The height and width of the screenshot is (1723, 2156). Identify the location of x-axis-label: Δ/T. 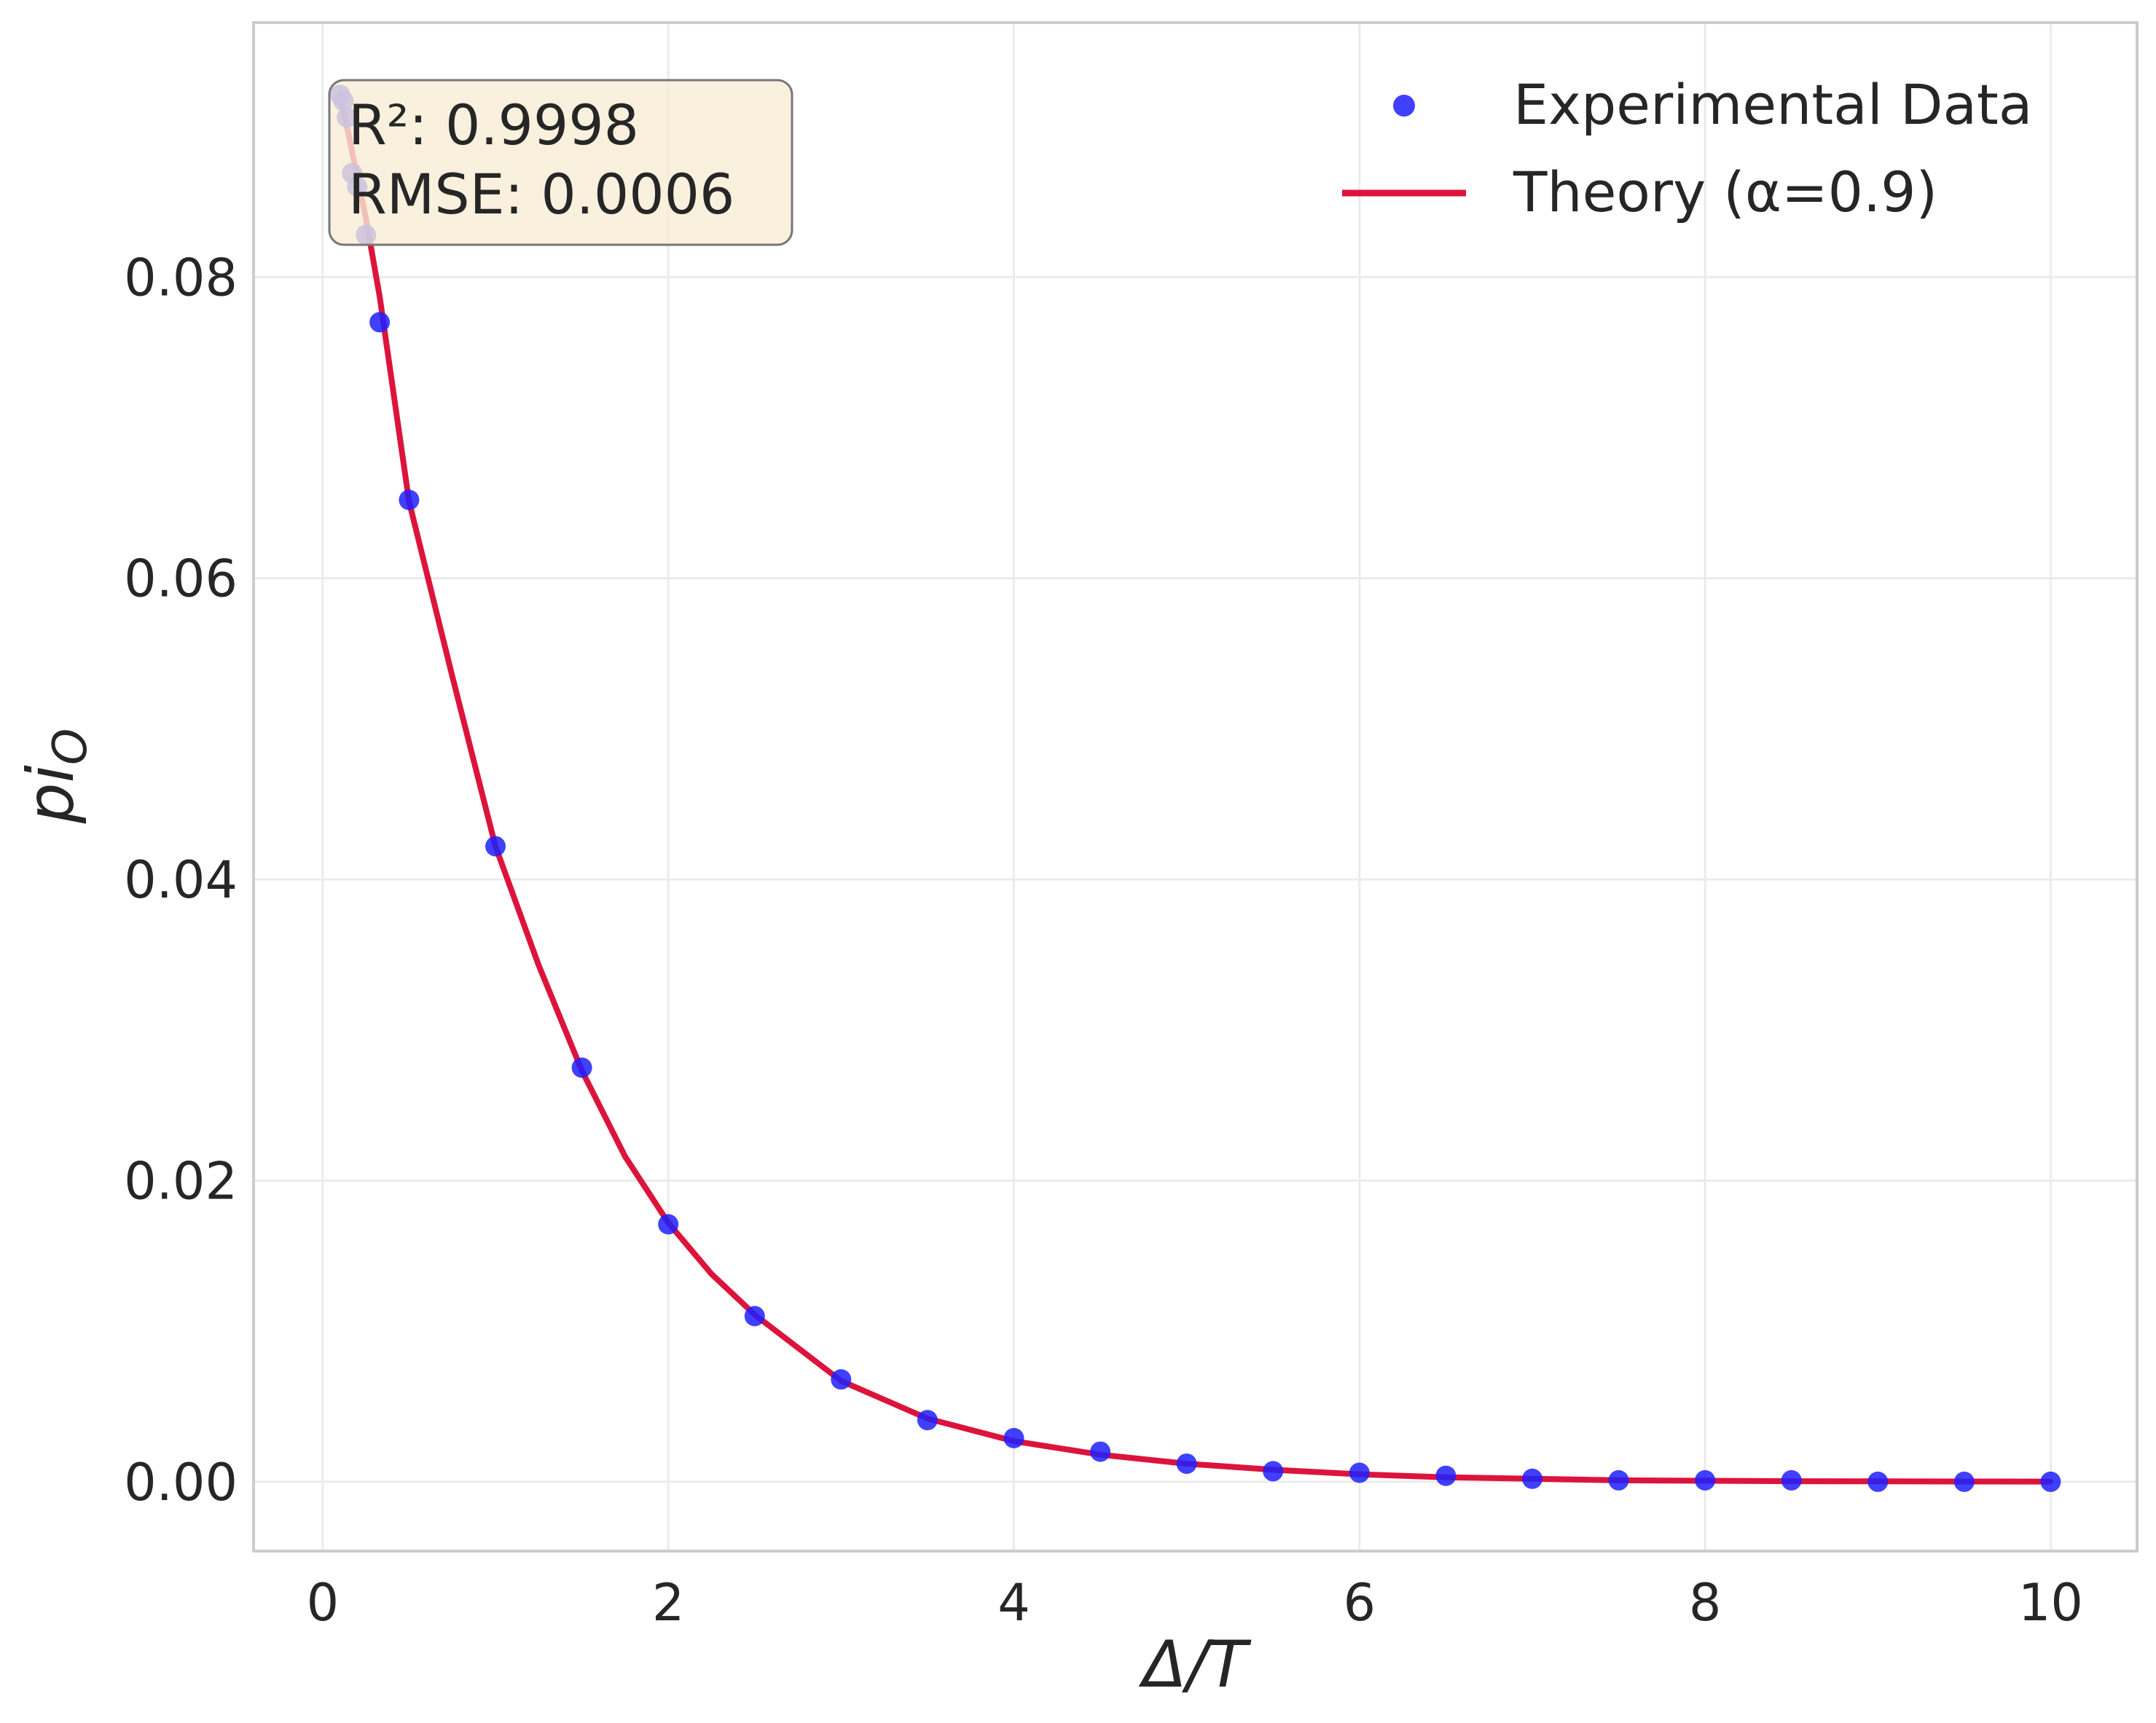
(1195, 1664).